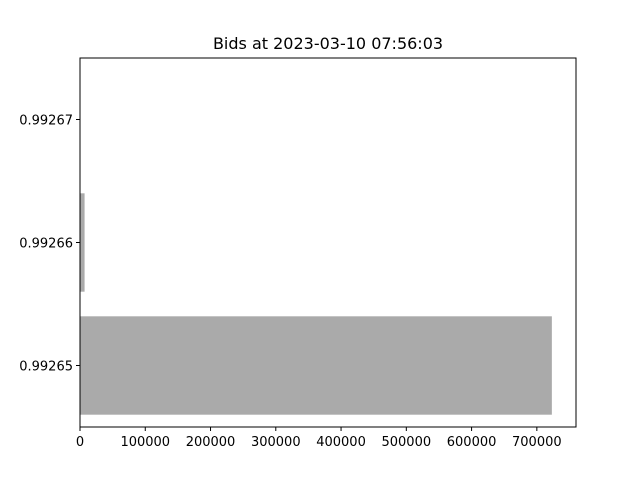 Image resolution: width=640 pixels, height=485 pixels. Describe the element at coordinates (472, 442) in the screenshot. I see `x-tick-label: 600000` at that location.